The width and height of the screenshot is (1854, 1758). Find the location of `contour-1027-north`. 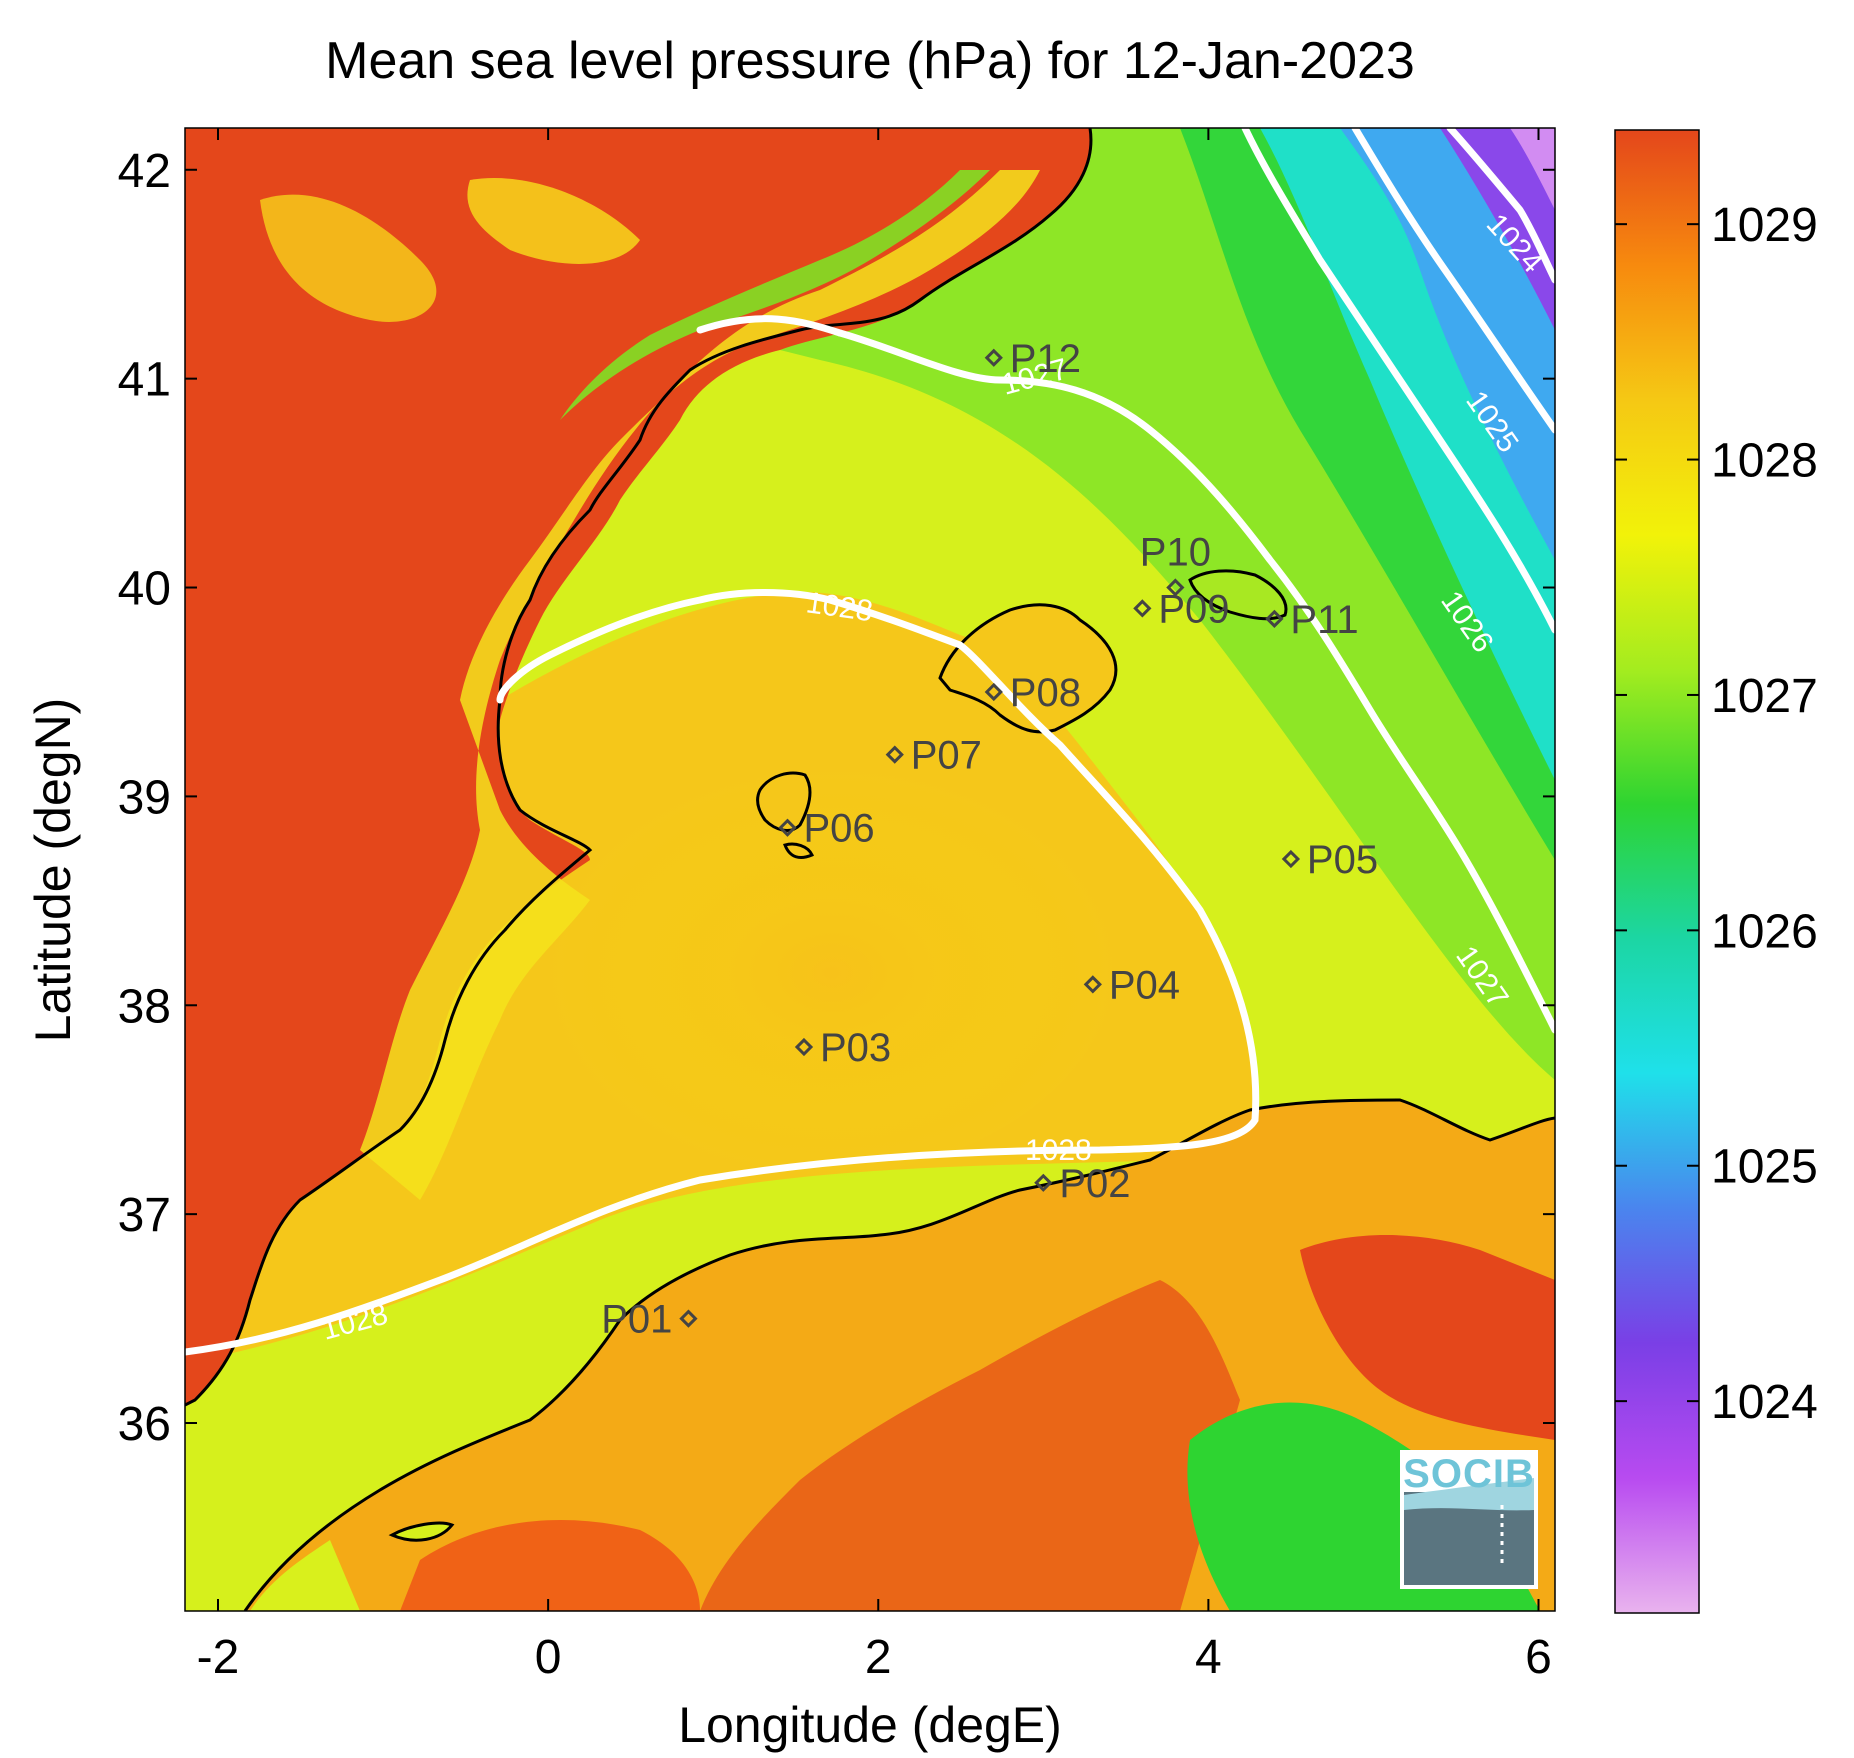

contour-1027-north is located at coordinates (770, 326).